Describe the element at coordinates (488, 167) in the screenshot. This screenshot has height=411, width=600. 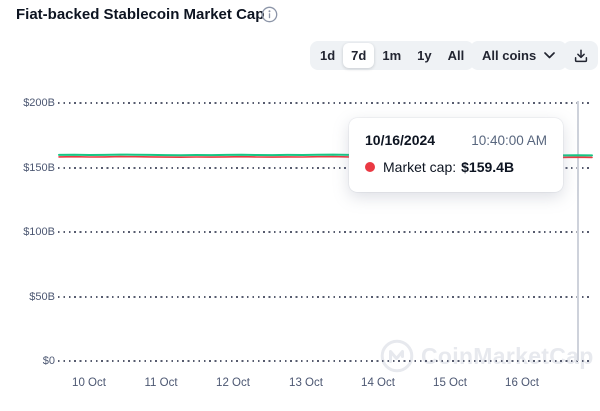
I see `tooltip-value: $159.4B` at that location.